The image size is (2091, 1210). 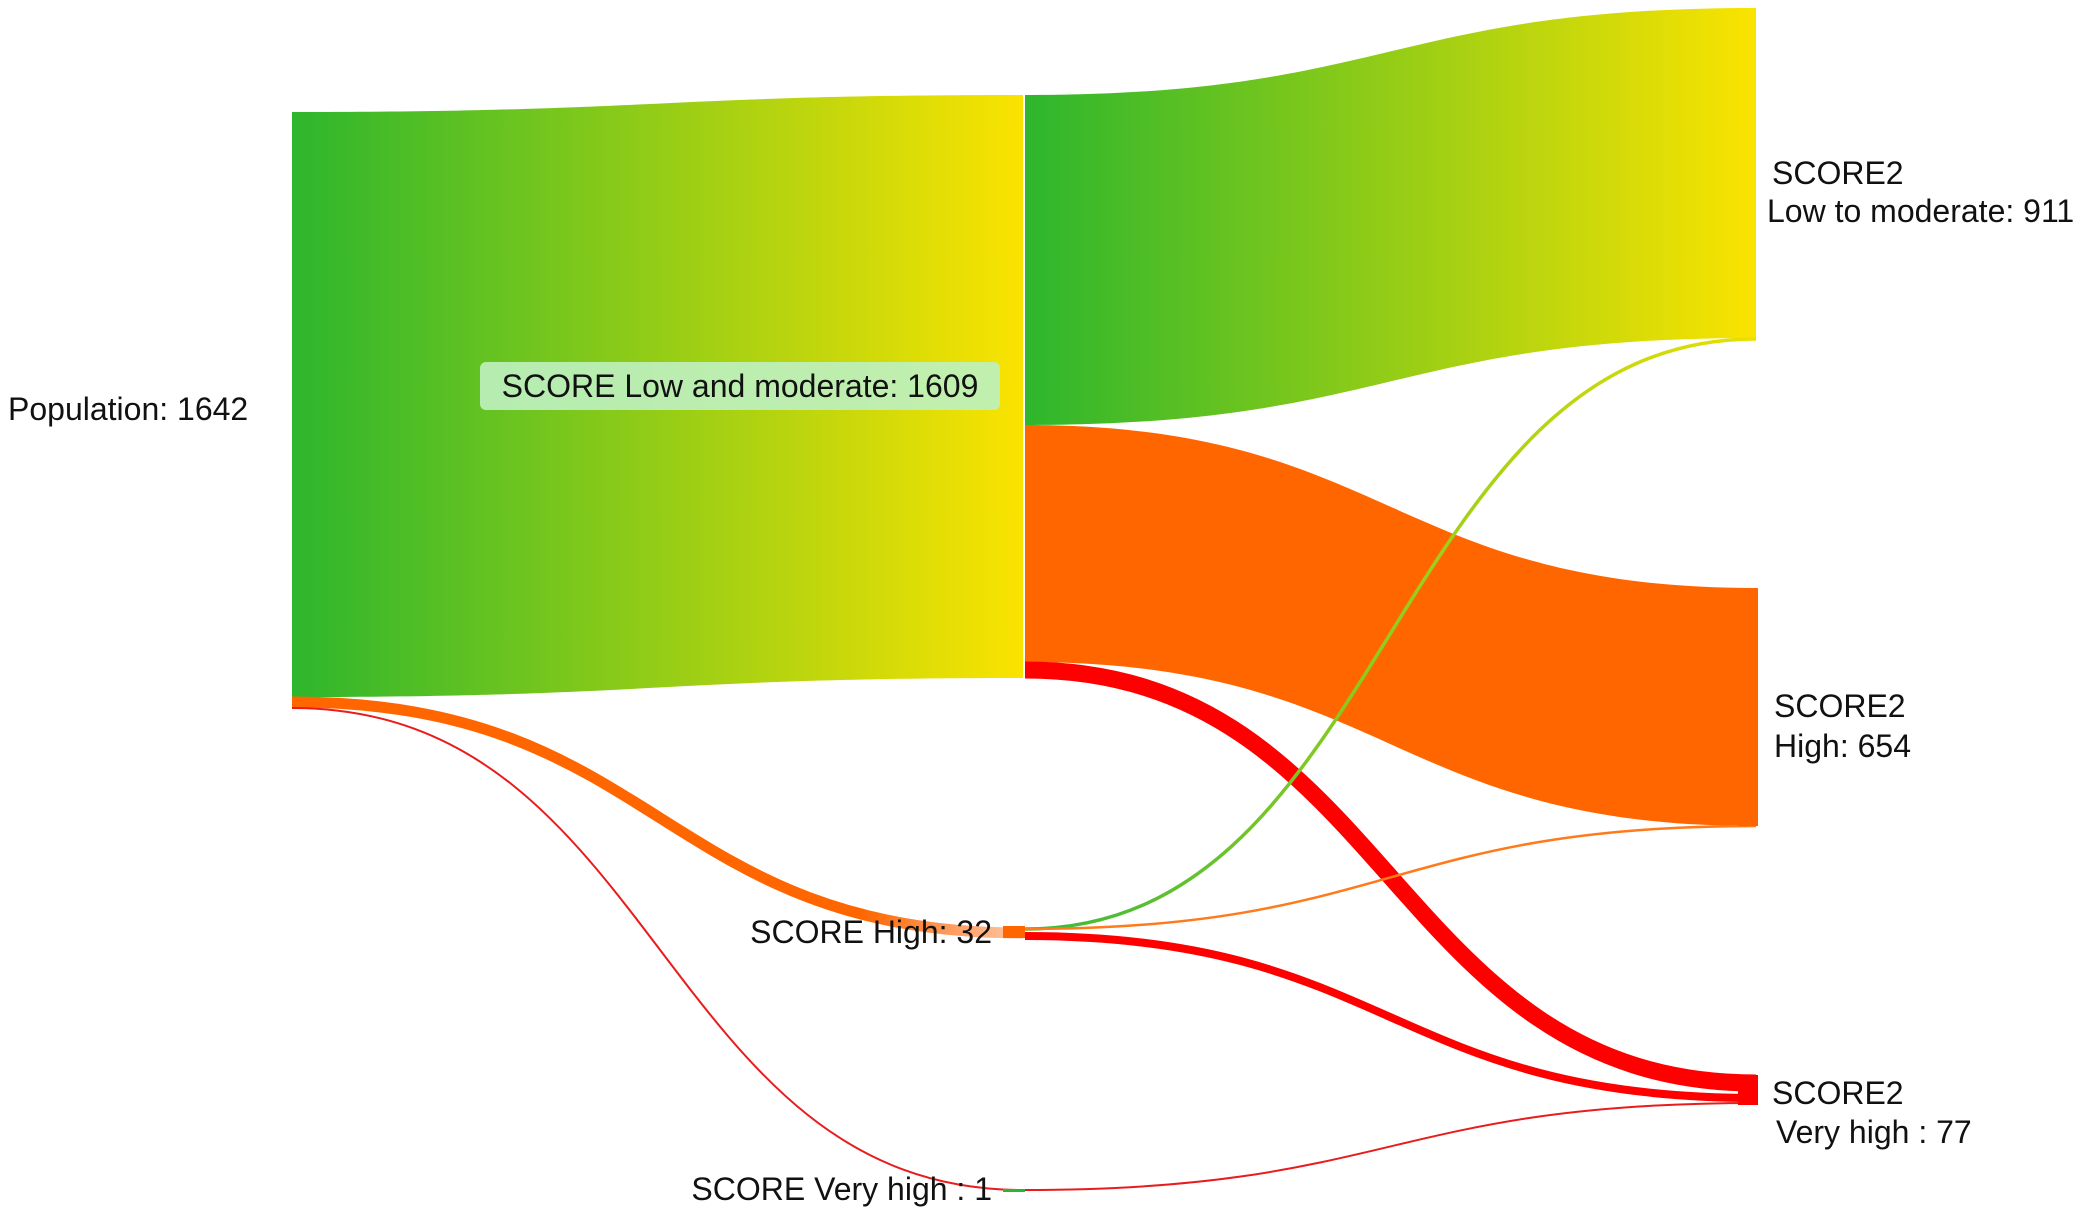 What do you see at coordinates (1838, 173) in the screenshot?
I see `label-score2-low-moderate-title: SCORE2` at bounding box center [1838, 173].